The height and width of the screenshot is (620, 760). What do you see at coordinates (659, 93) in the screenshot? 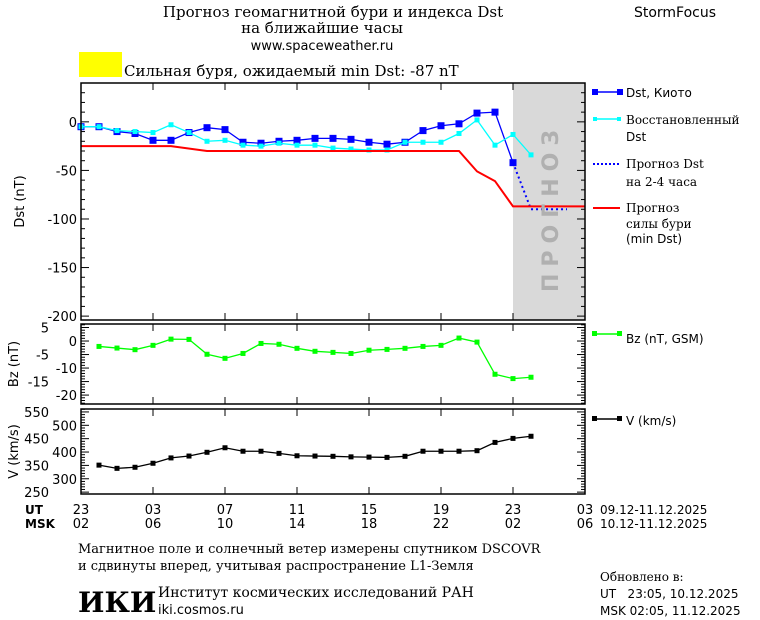
I see `legend-dst: Dst, Киото` at bounding box center [659, 93].